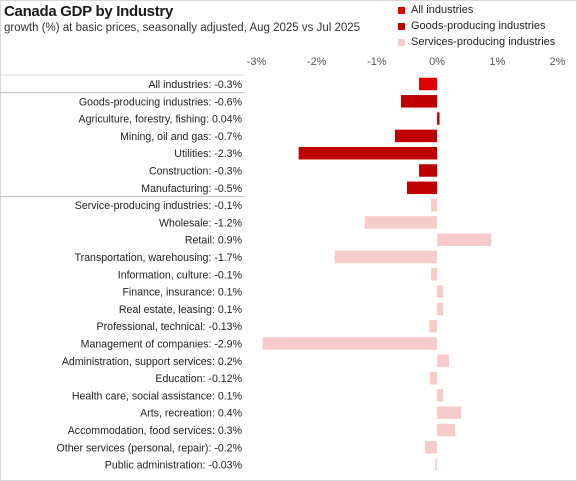  What do you see at coordinates (161, 120) in the screenshot?
I see `category-label: Agriculture, forestry, fishing: 0.04%` at bounding box center [161, 120].